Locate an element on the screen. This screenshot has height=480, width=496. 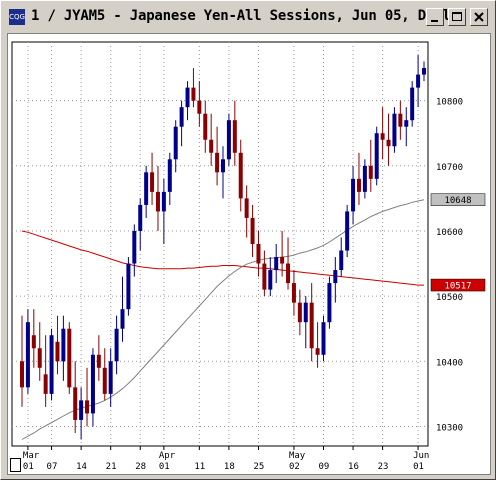
y-tick-label: 10400 is located at coordinates (449, 363).